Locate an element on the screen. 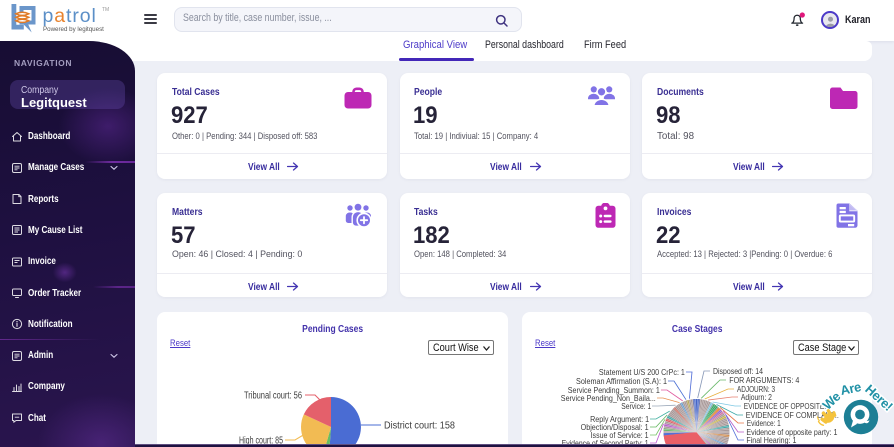 Image resolution: width=894 pixels, height=447 pixels. svg-text: Adjourn: 2 is located at coordinates (755, 397).